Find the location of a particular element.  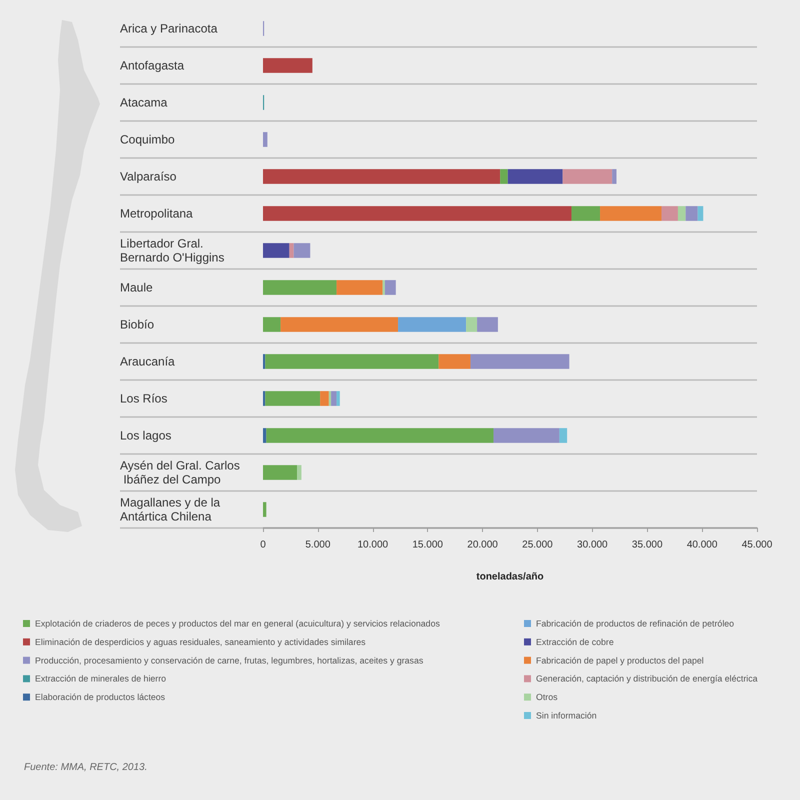

legend-label: Producción, procesamiento y conservación de carne, frutas, legumbres, hortalizas, aceites y grasas is located at coordinates (229, 660).